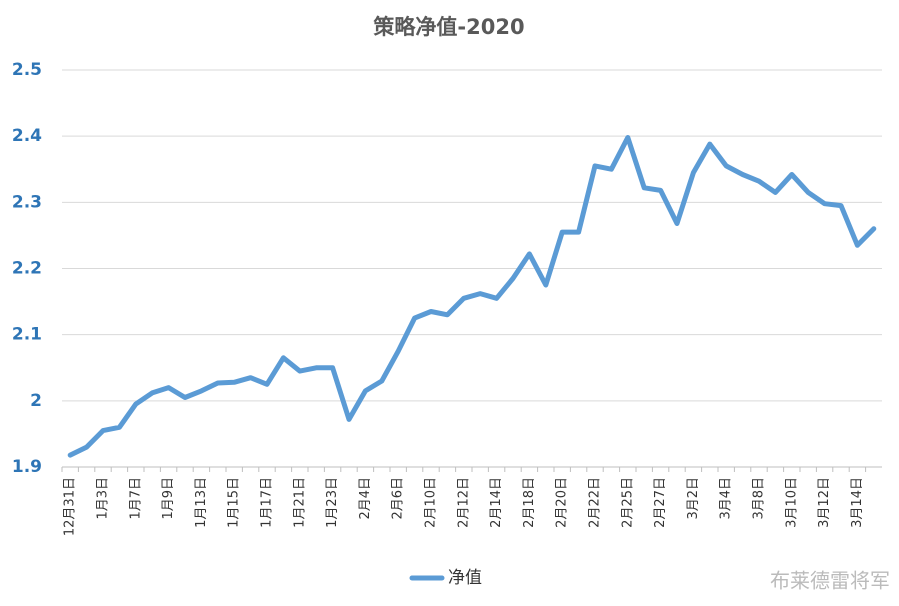 This screenshot has width=899, height=606. What do you see at coordinates (759, 498) in the screenshot?
I see `x-tick-label: 3月8日` at bounding box center [759, 498].